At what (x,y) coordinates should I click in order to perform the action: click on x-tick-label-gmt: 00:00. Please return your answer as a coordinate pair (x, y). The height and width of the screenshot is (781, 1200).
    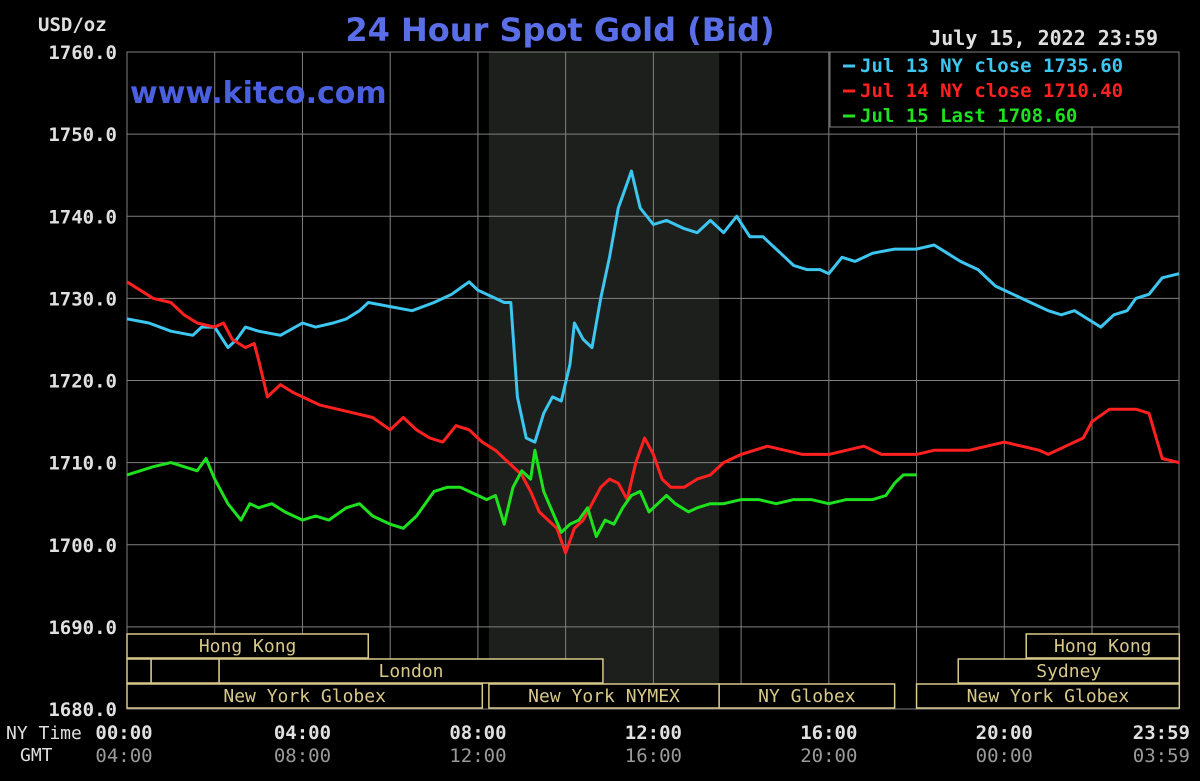
    Looking at the image, I should click on (1004, 756).